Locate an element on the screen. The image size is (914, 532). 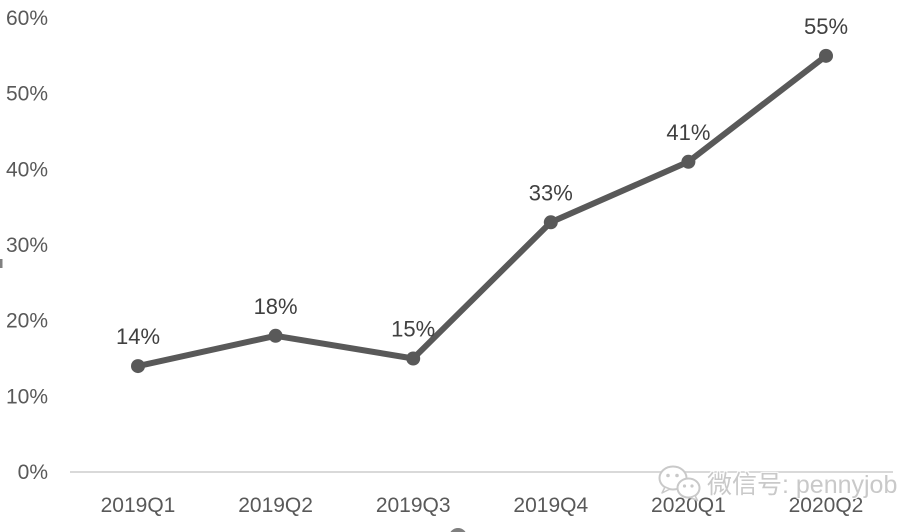
y-tick-label: 0% is located at coordinates (33, 472).